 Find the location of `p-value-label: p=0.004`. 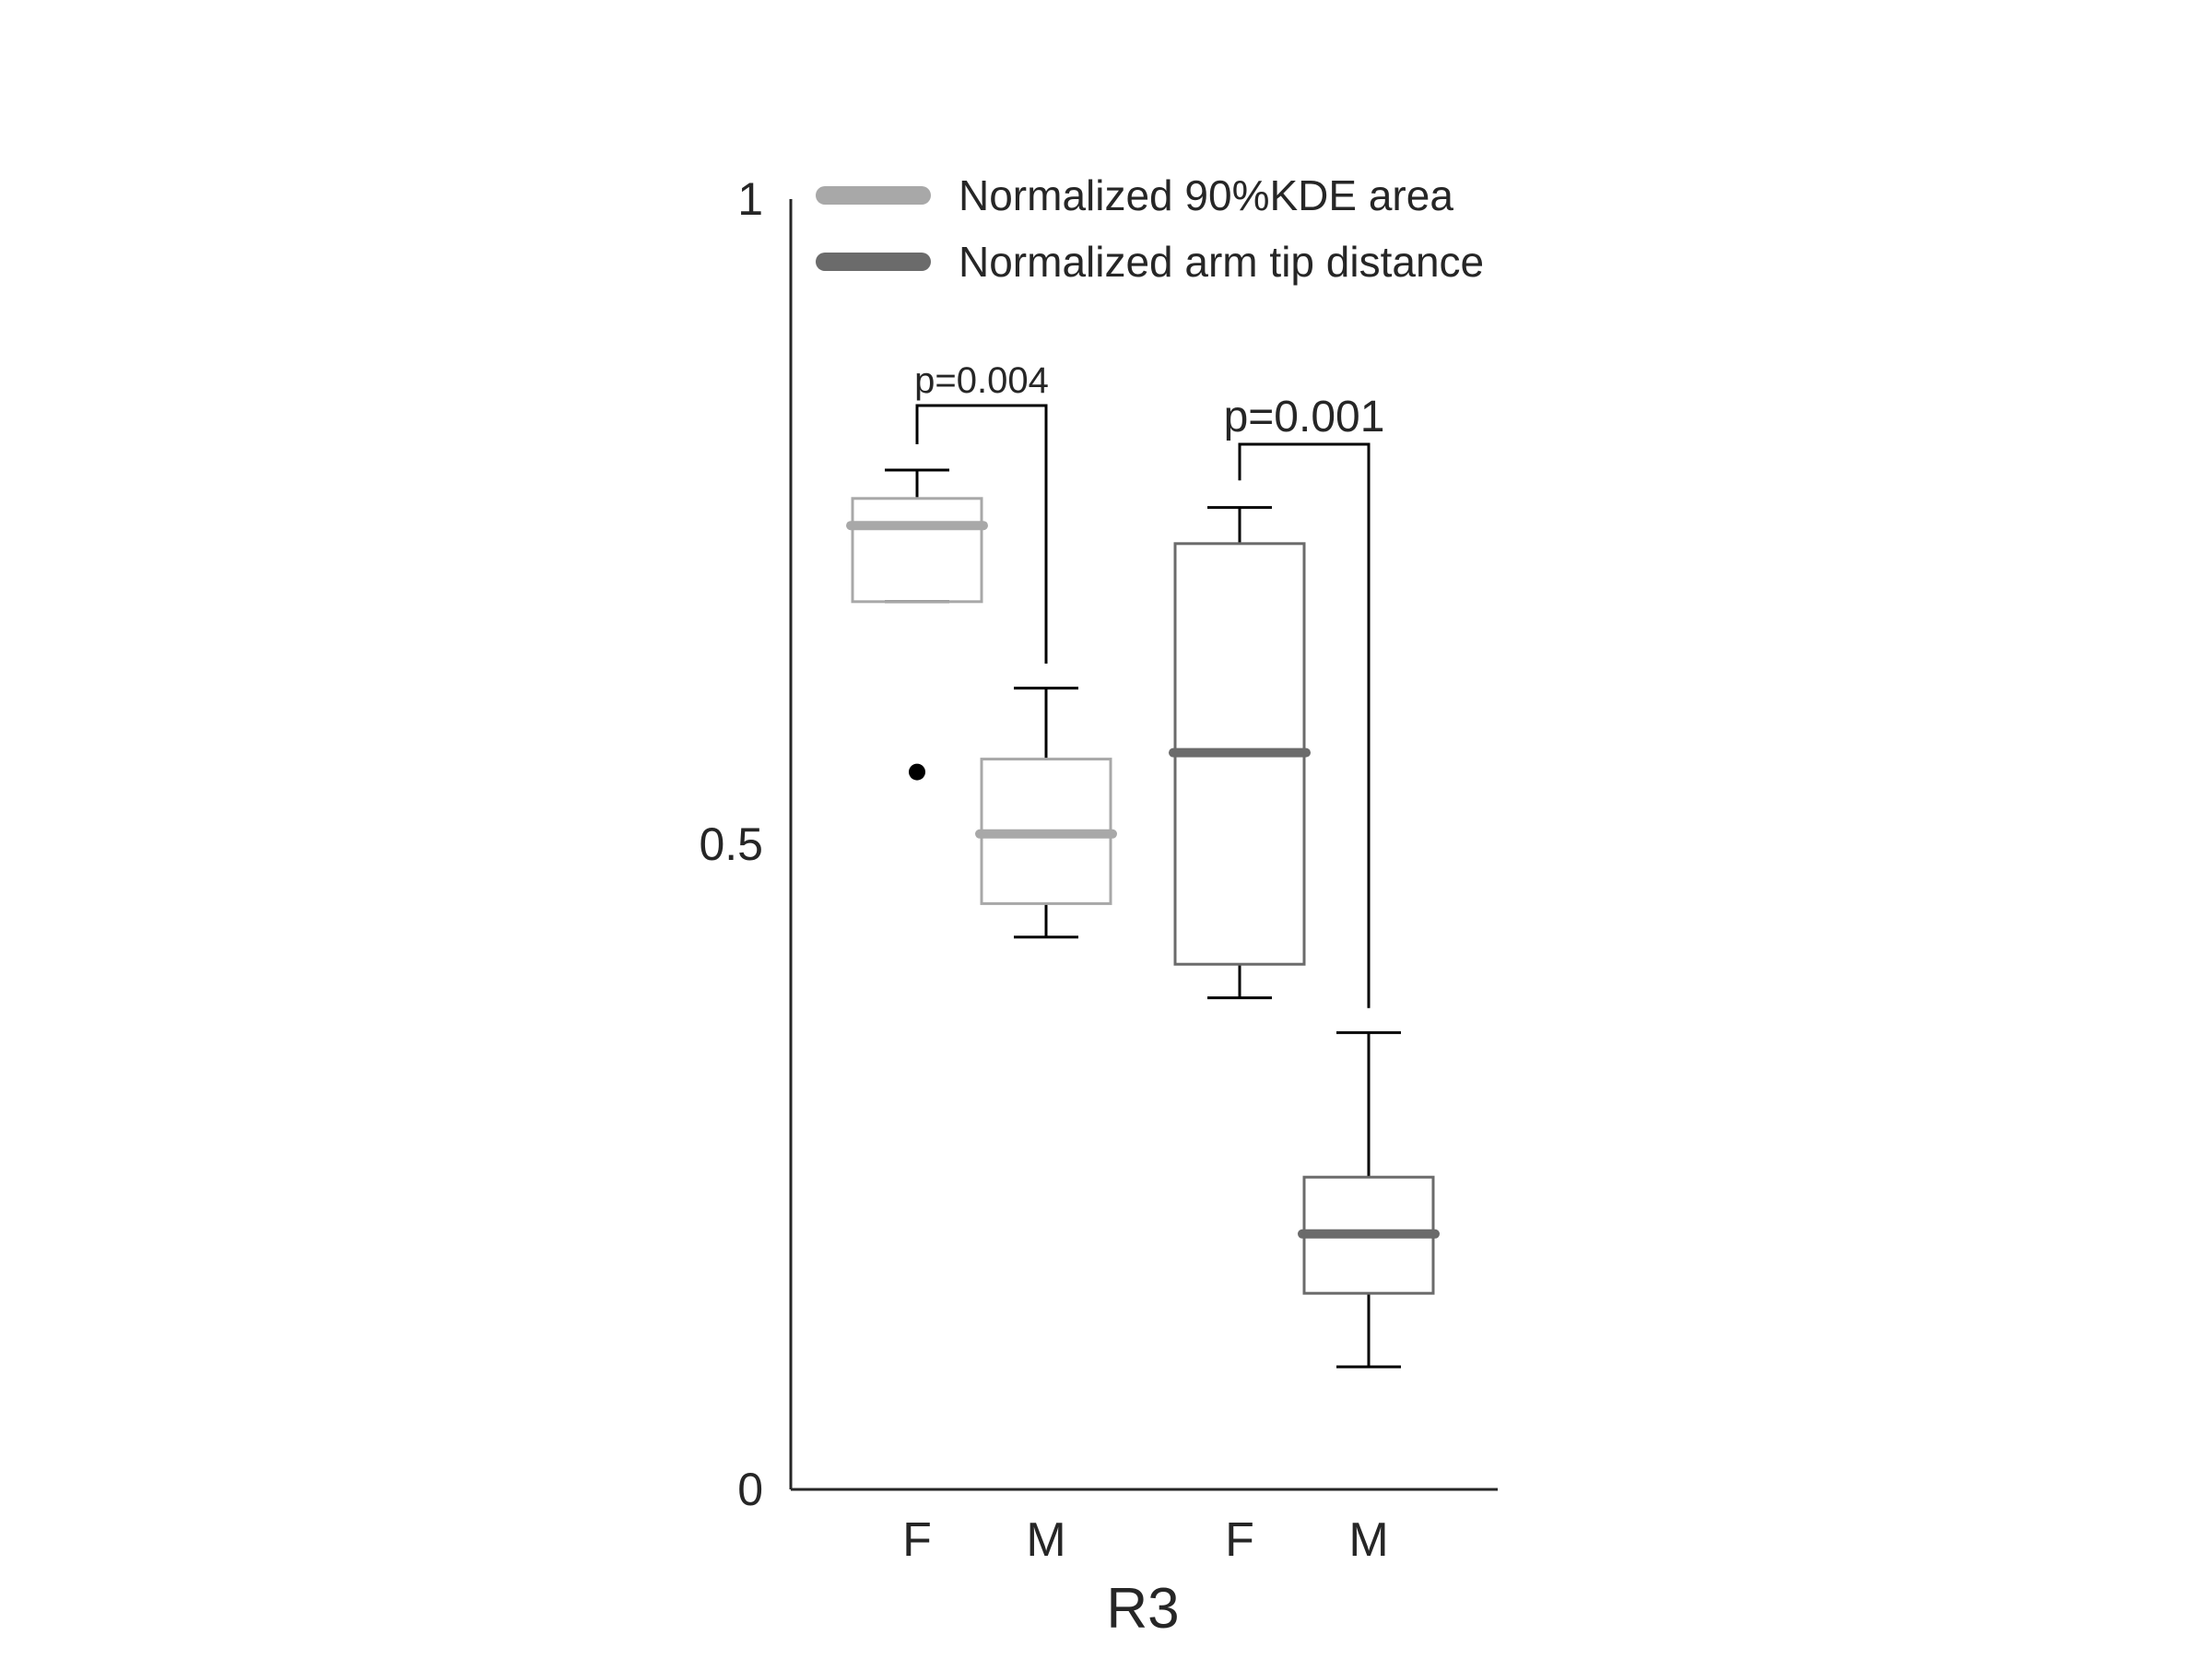

p-value-label: p=0.004 is located at coordinates (981, 380).